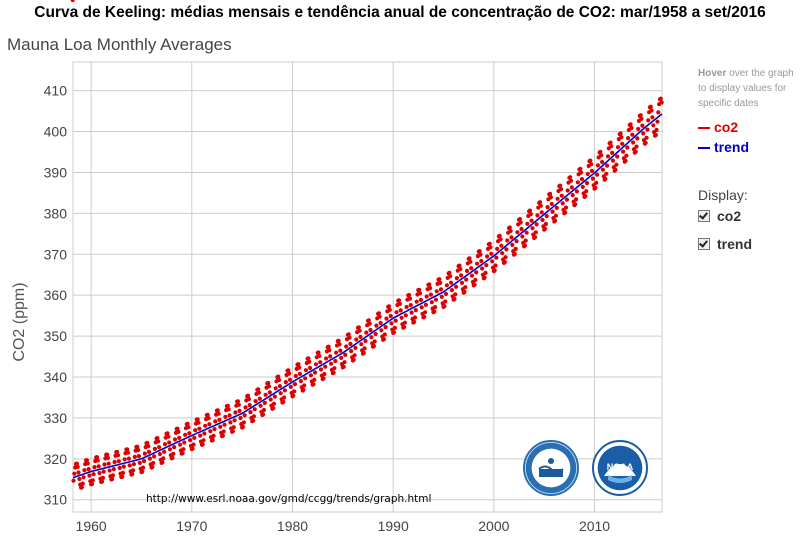 Image resolution: width=800 pixels, height=537 pixels. Describe the element at coordinates (56, 132) in the screenshot. I see `y-tick-label: 400` at that location.